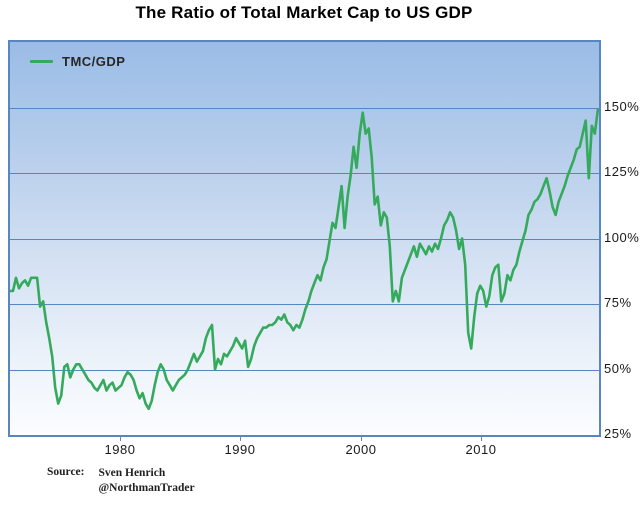  I want to click on x-tick-mark-1990, so click(240, 438).